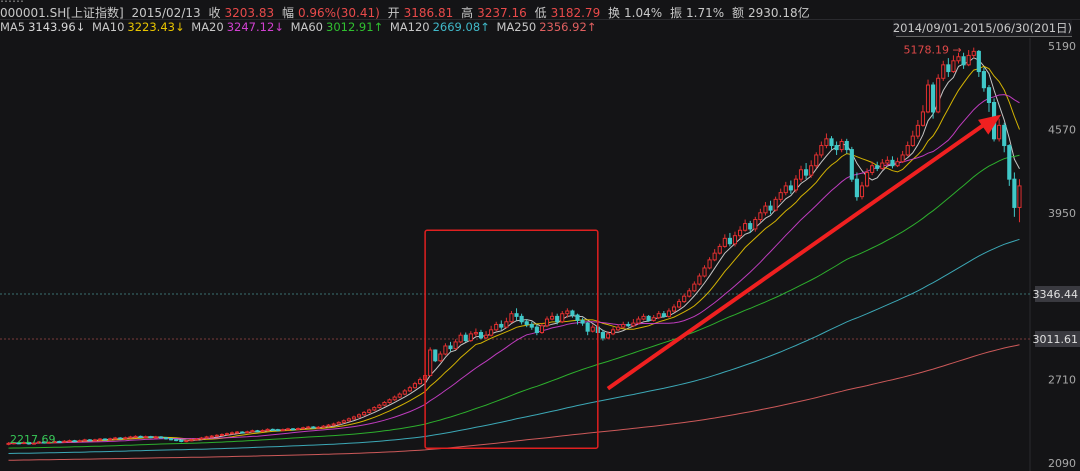  What do you see at coordinates (778, 13) in the screenshot?
I see `amount-value: 2930.18亿` at bounding box center [778, 13].